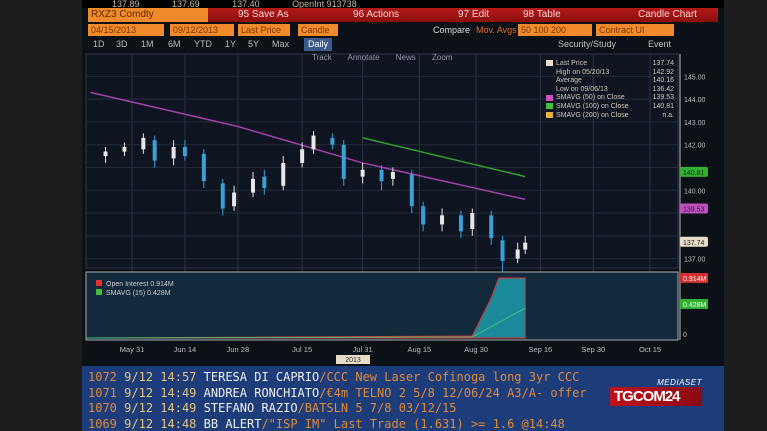 The image size is (767, 431). What do you see at coordinates (232, 423) in the screenshot?
I see `news-author: BB ALERT` at bounding box center [232, 423].